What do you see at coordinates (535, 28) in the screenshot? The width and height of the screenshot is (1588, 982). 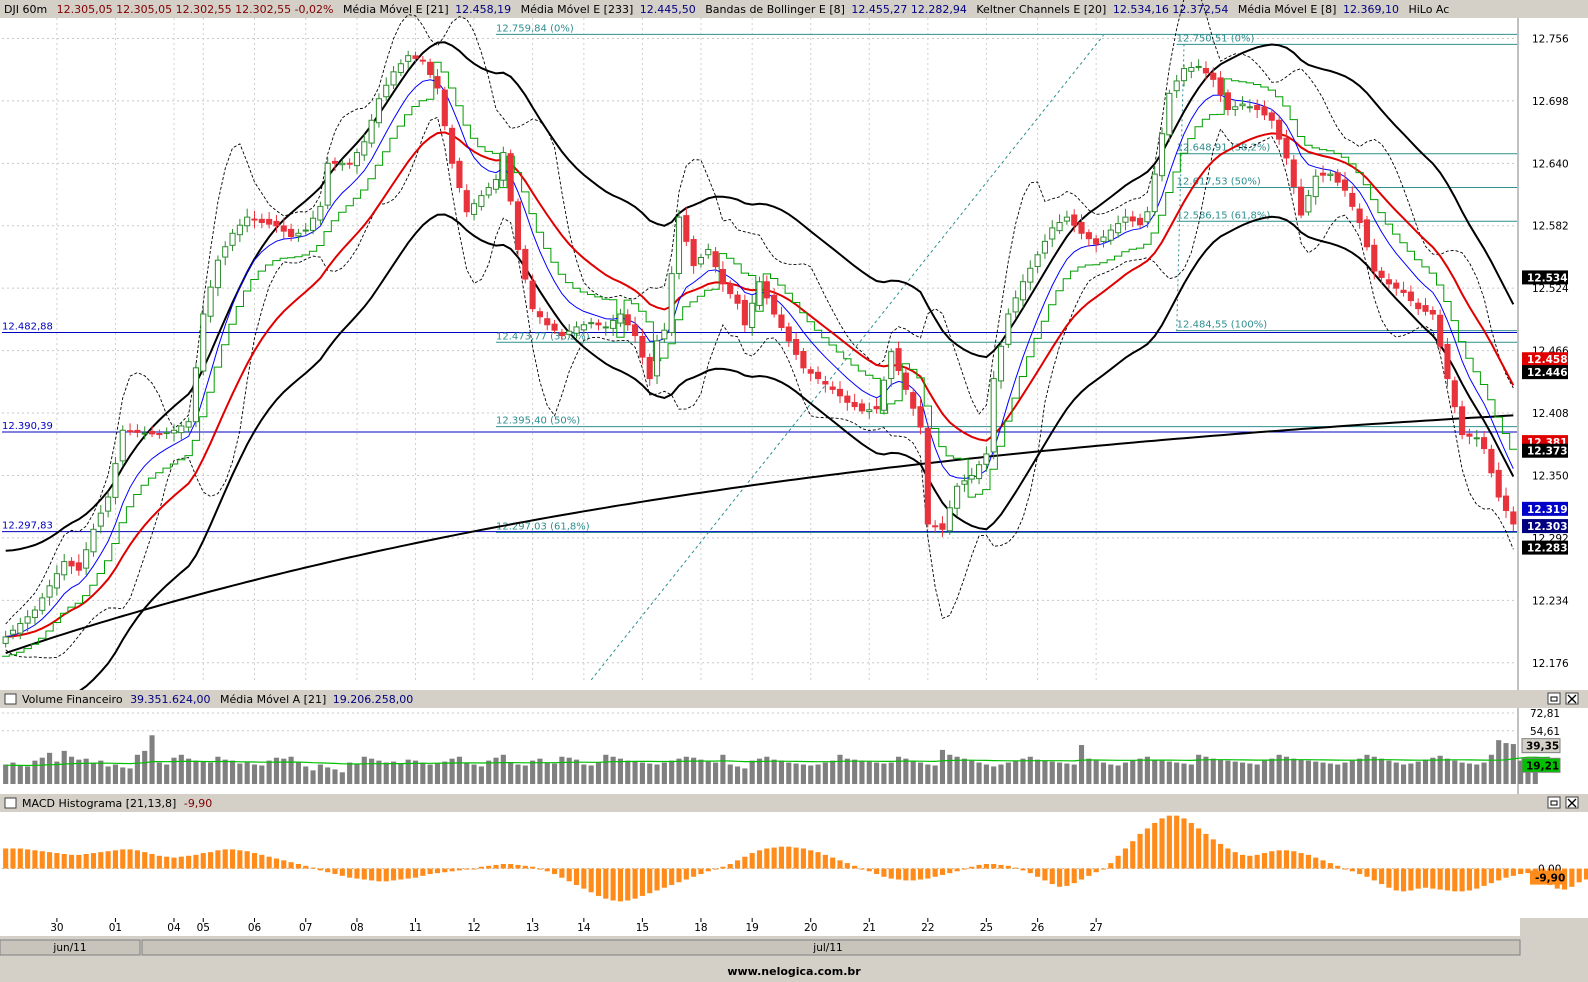 I see `fib-left-label: 12.759,84 (0%)` at bounding box center [535, 28].